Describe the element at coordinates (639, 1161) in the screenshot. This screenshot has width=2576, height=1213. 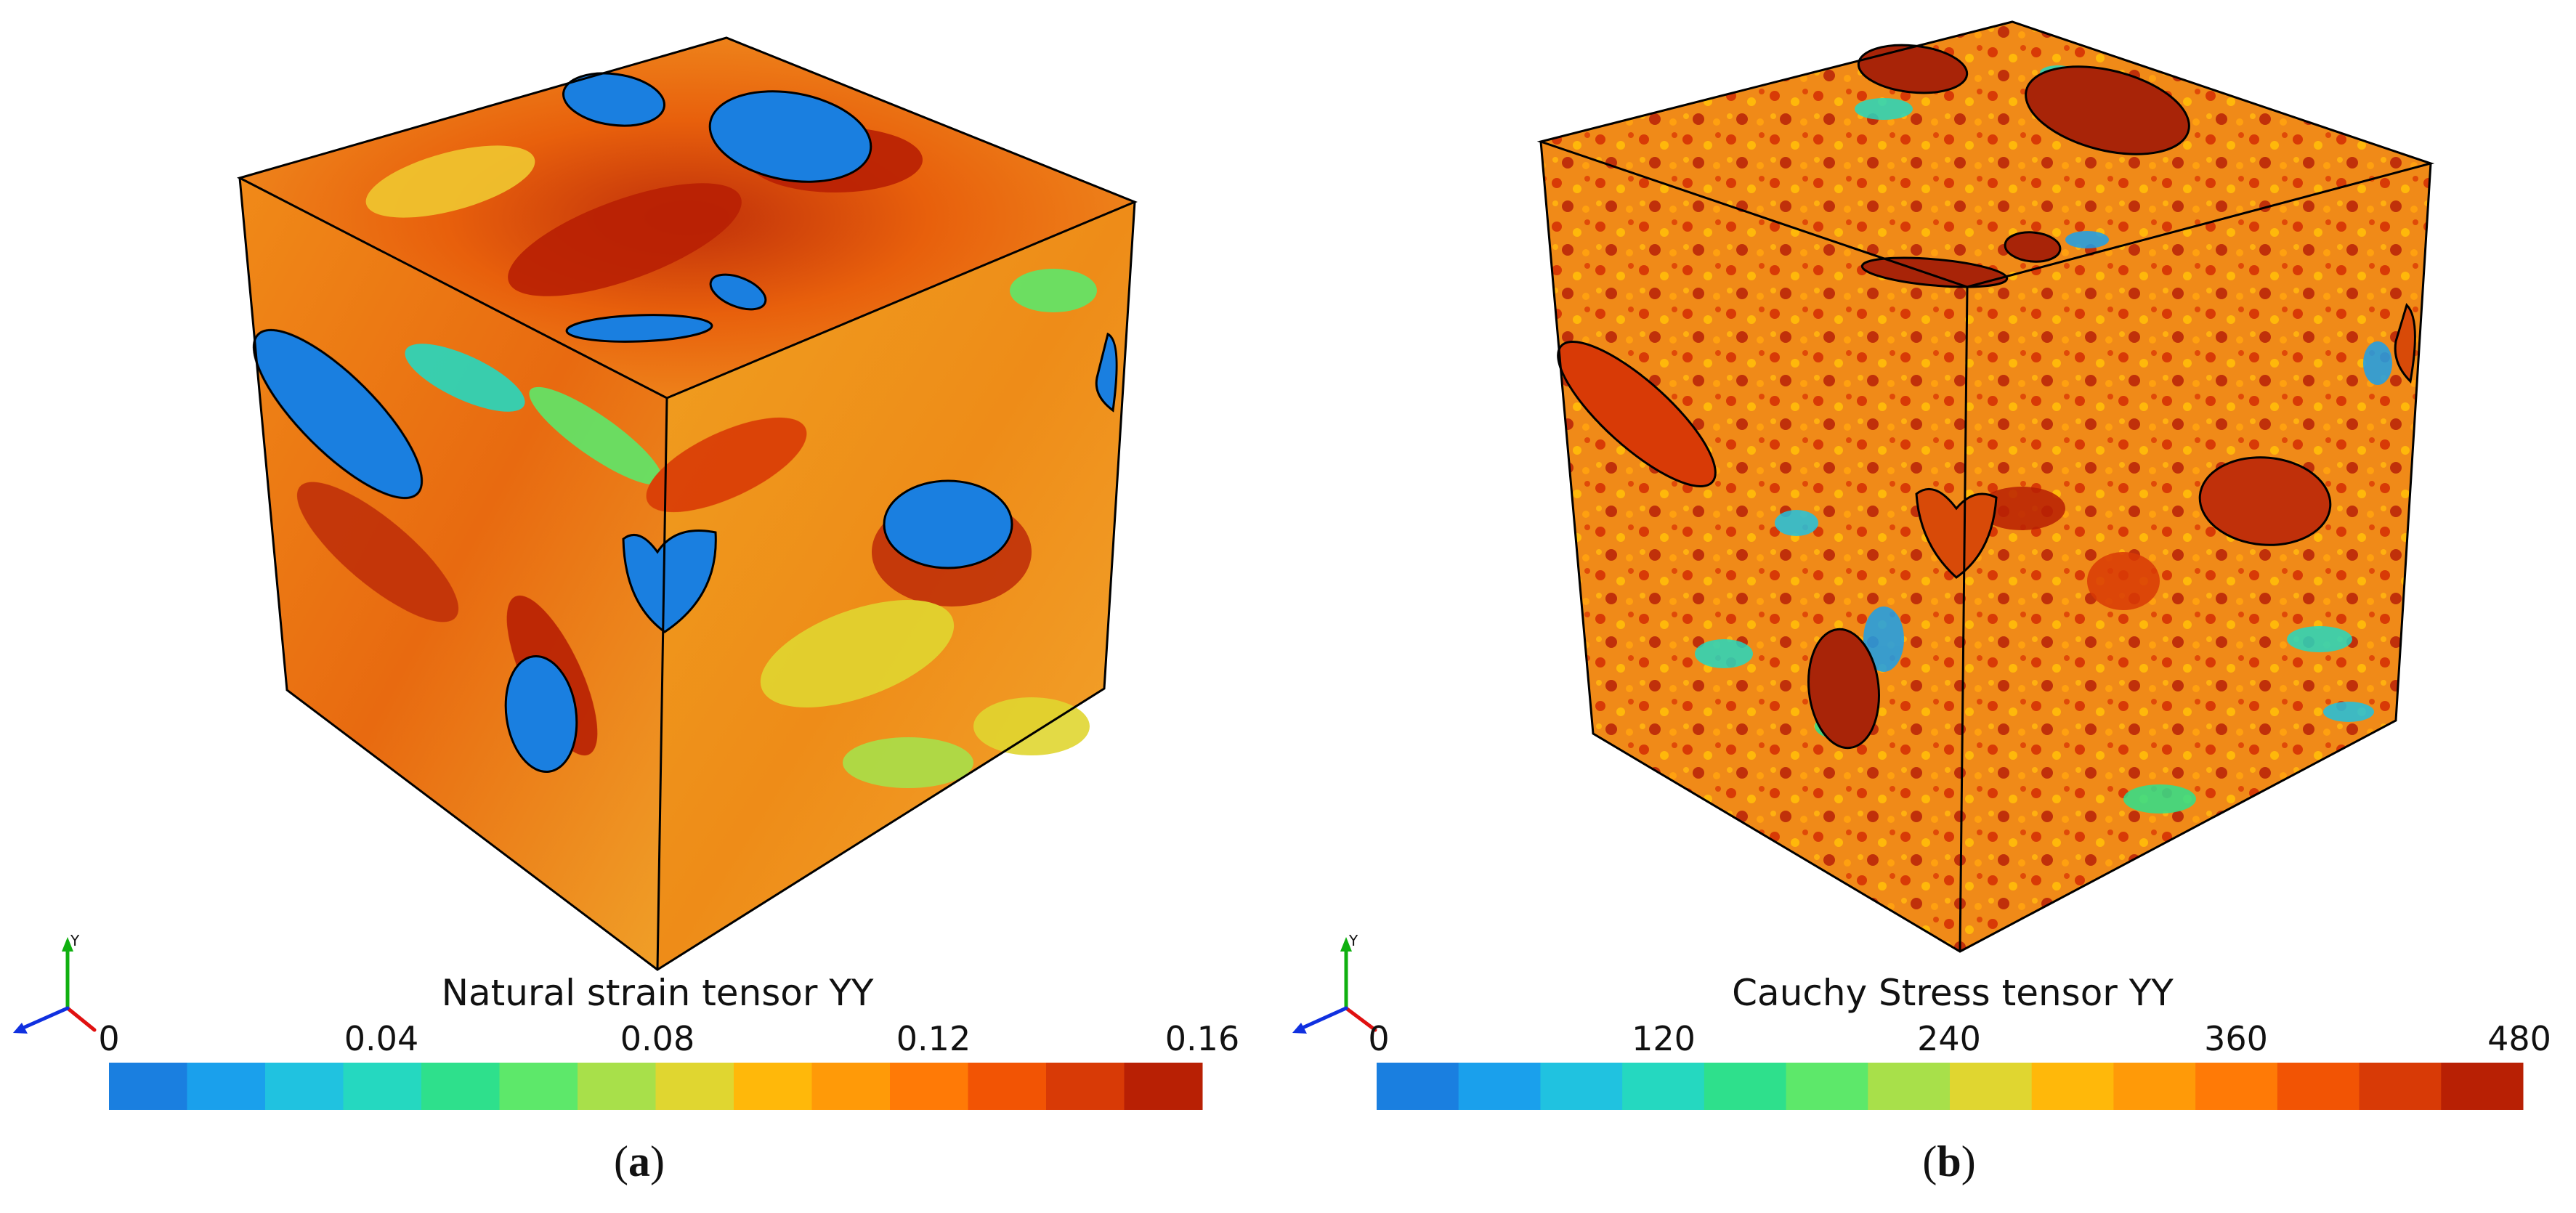
I see `caption-a: (a)` at that location.